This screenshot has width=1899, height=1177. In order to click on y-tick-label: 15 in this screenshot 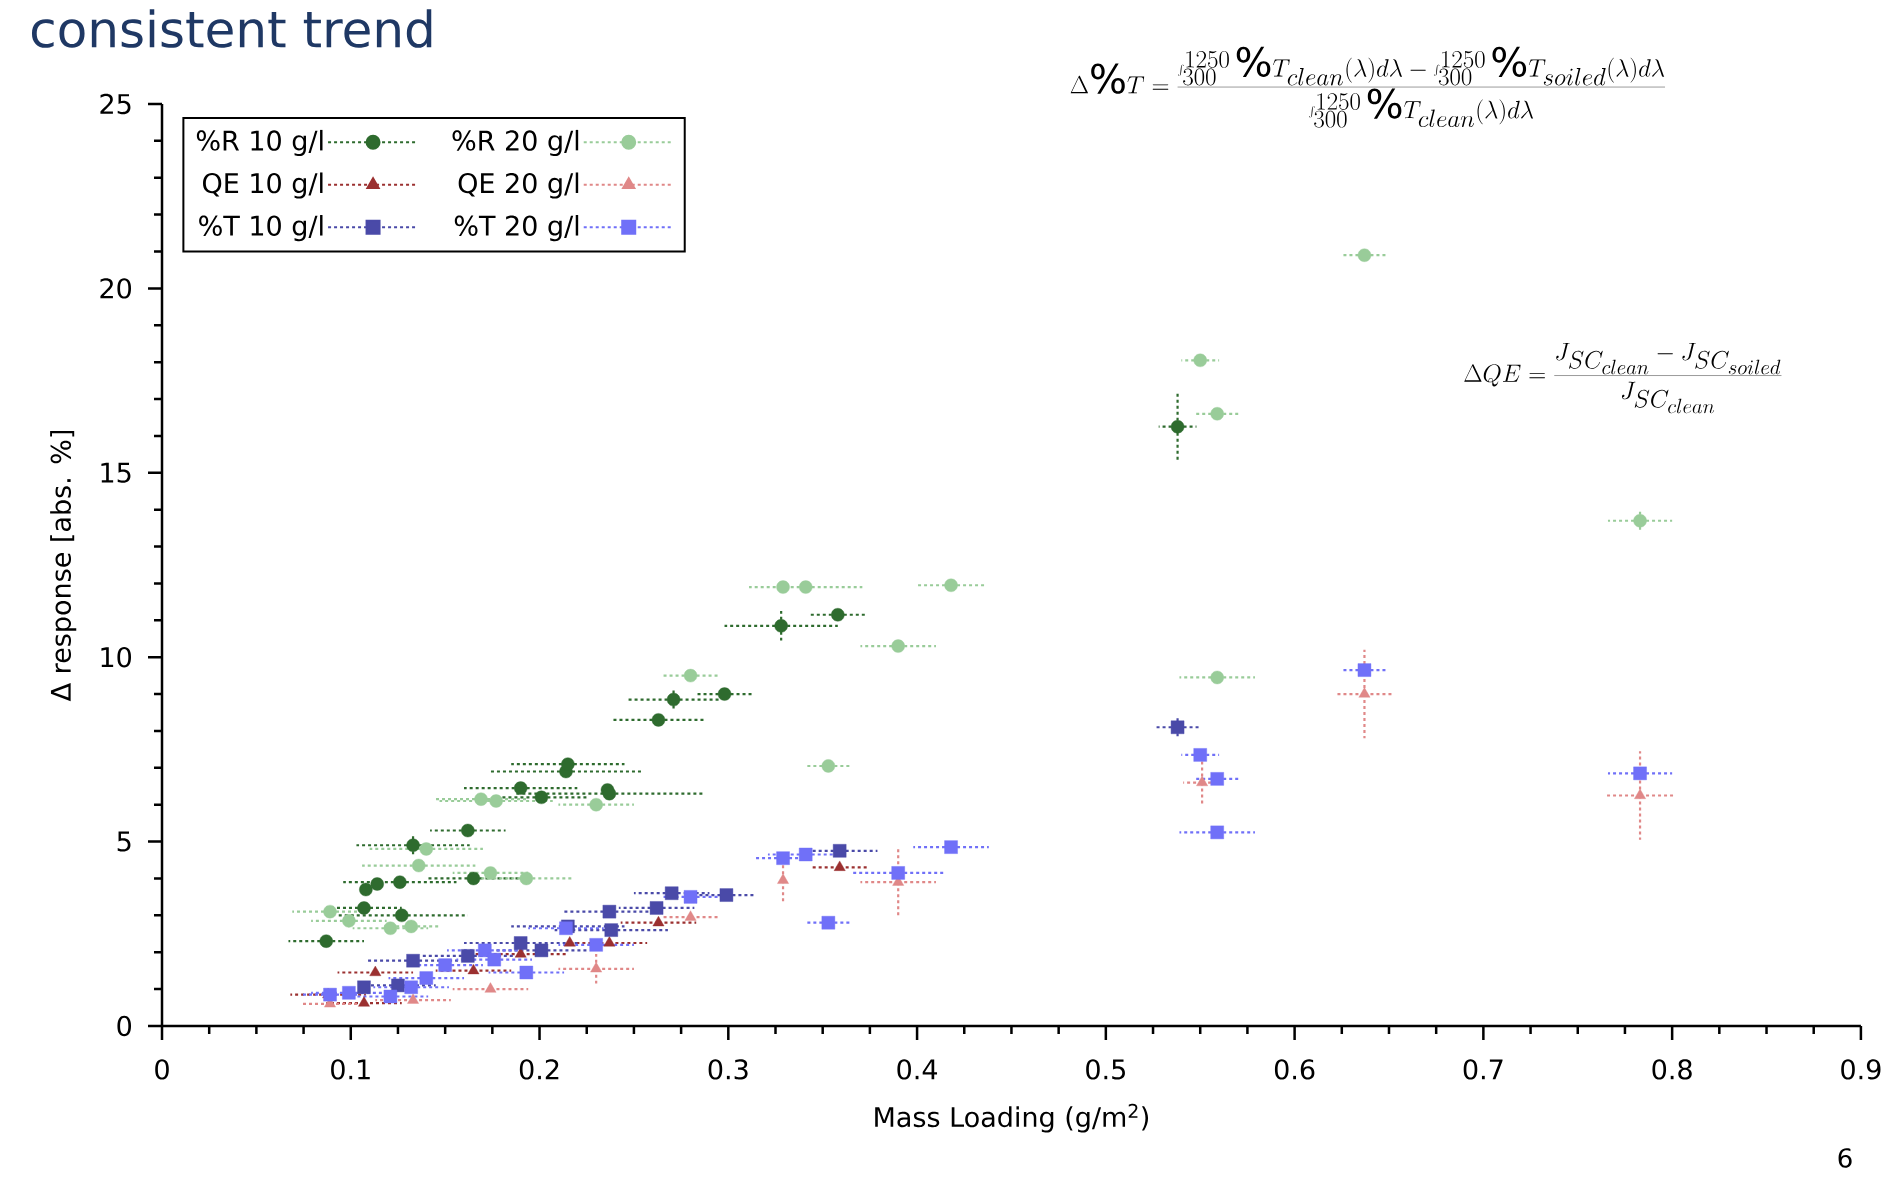, I will do `click(116, 472)`.